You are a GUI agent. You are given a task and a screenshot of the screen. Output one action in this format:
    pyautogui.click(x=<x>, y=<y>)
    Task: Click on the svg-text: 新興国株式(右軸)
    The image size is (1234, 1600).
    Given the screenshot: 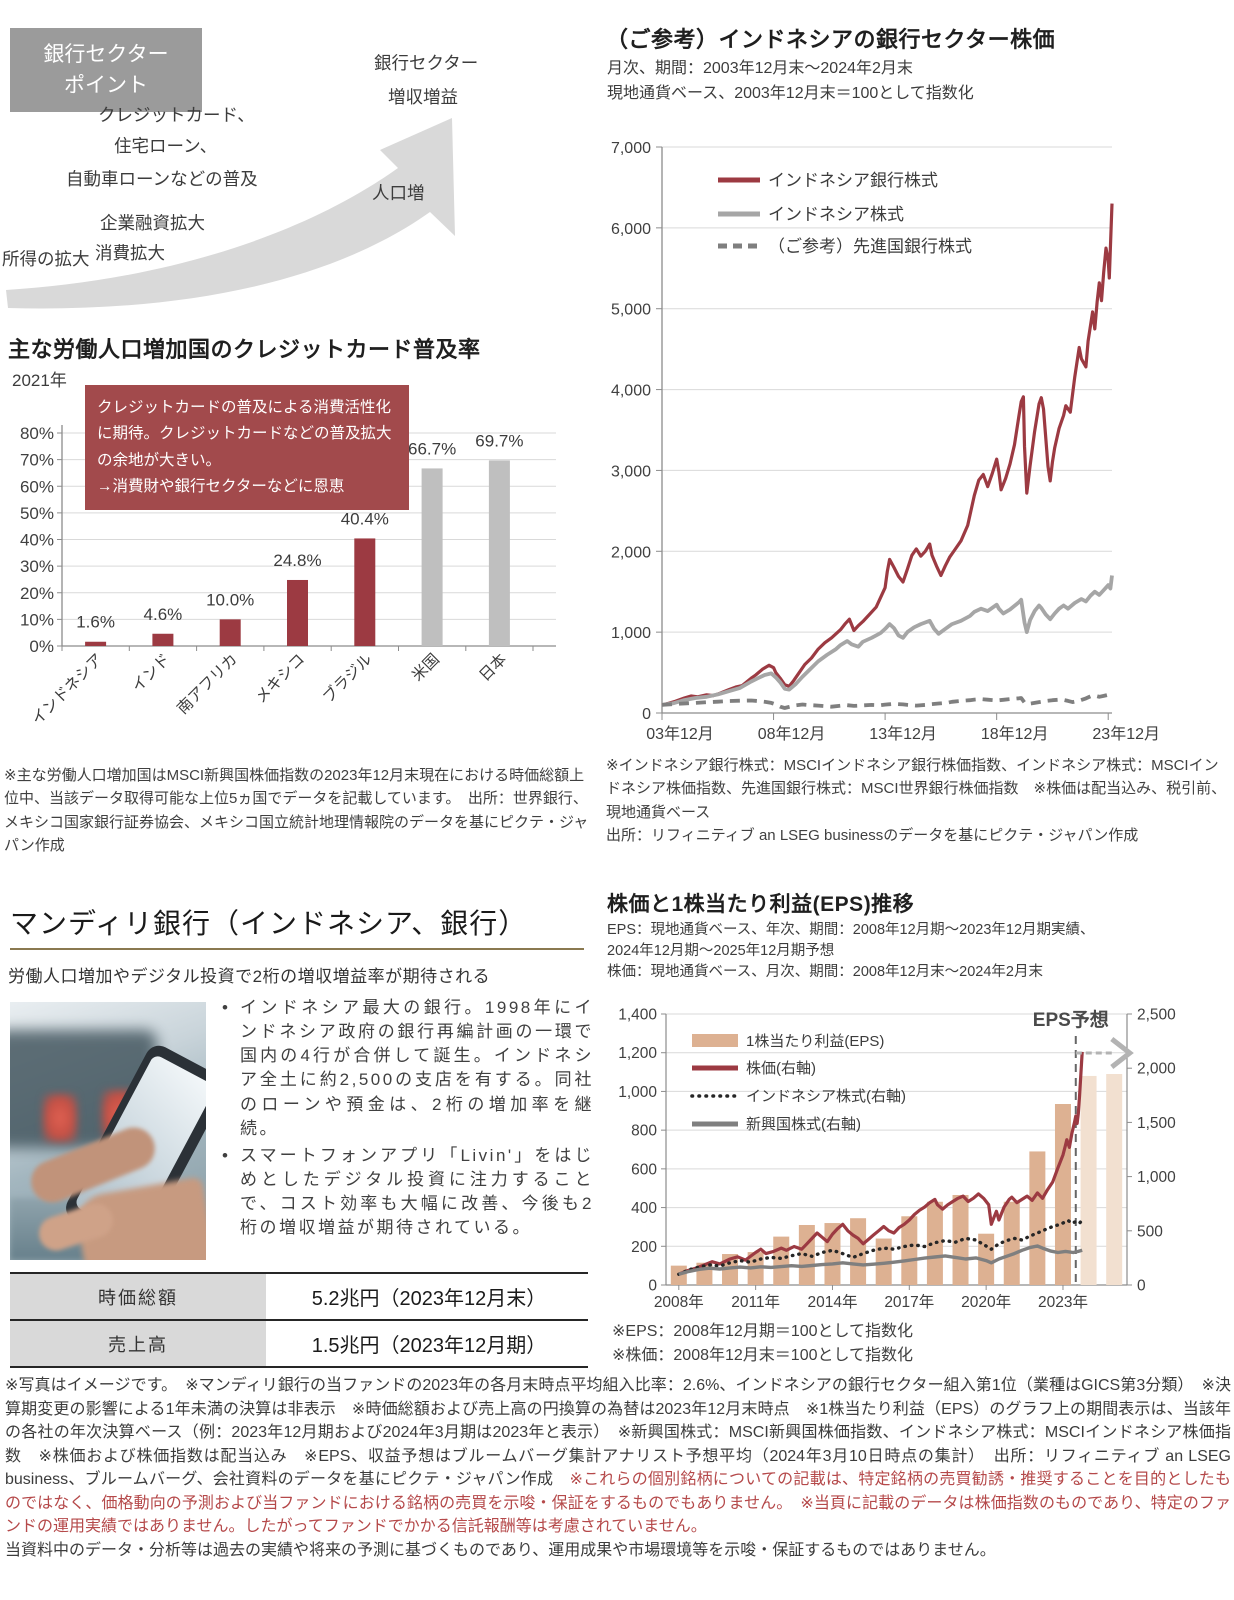 What is the action you would take?
    pyautogui.click(x=803, y=1124)
    